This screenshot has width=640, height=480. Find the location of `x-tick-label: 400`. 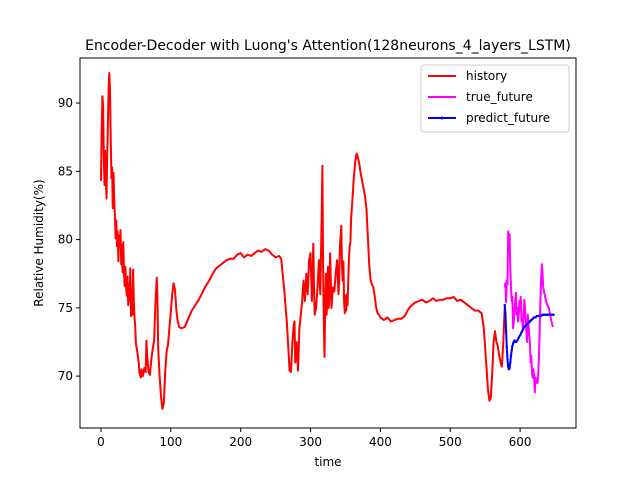

x-tick-label: 400 is located at coordinates (380, 442).